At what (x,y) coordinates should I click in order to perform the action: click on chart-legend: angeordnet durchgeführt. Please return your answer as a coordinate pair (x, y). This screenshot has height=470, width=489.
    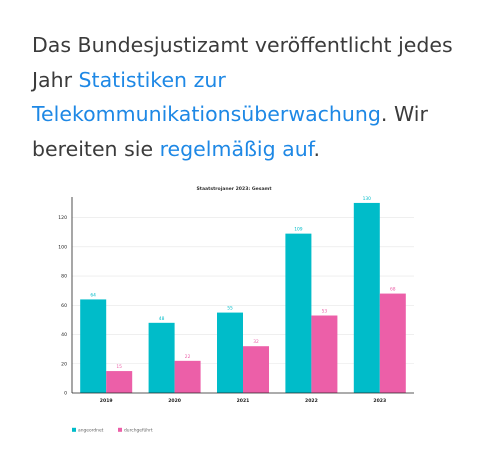
    Looking at the image, I should click on (112, 431).